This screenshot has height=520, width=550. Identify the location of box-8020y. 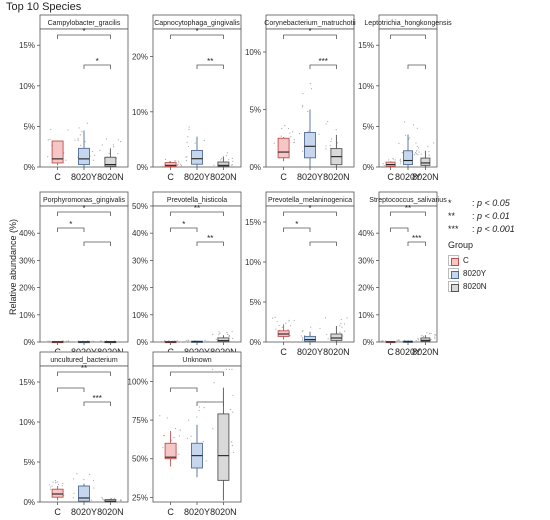
(408, 158).